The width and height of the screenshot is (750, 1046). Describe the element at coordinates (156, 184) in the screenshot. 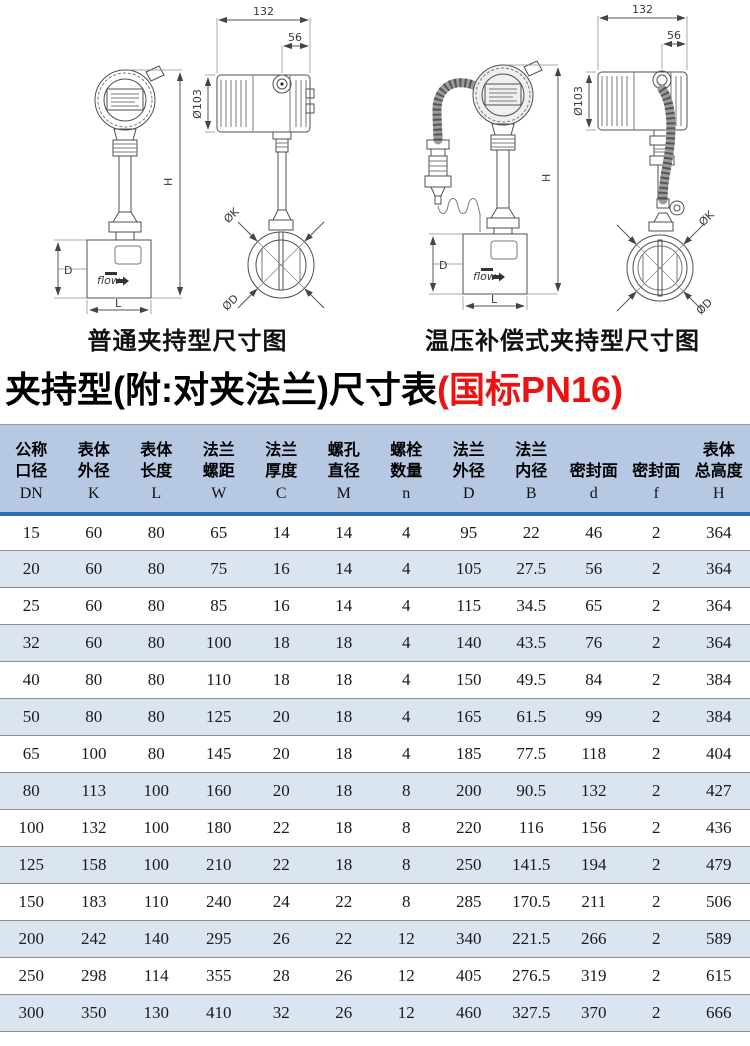

I see `dim-H: H` at that location.